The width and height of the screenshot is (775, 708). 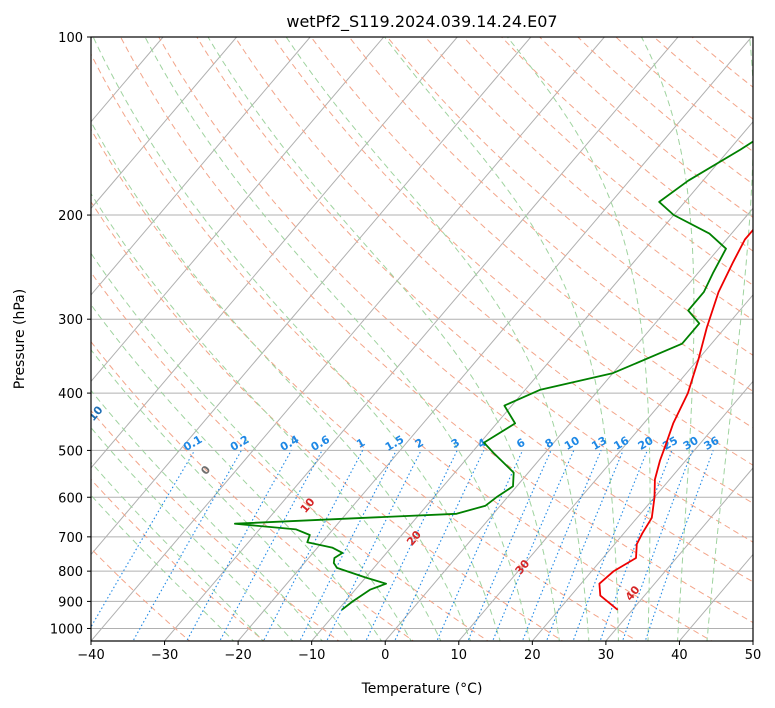 What do you see at coordinates (20, 339) in the screenshot?
I see `y-axis-label: Pressure (hPa)` at bounding box center [20, 339].